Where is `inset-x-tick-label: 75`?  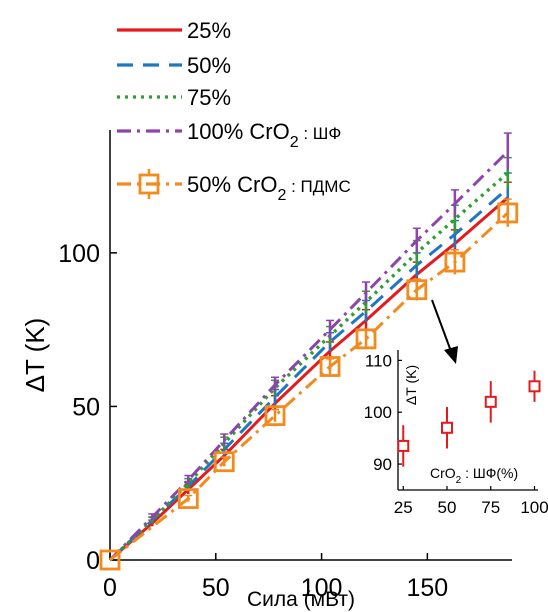 inset-x-tick-label: 75 is located at coordinates (490, 507).